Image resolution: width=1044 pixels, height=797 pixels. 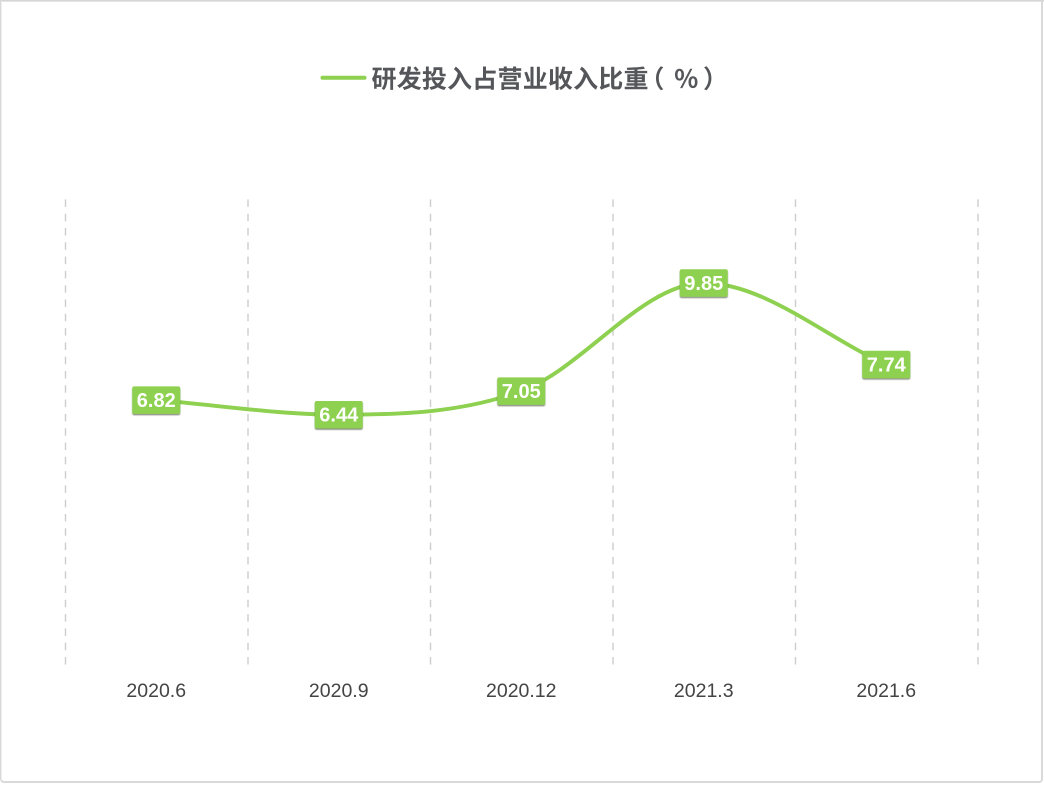 What do you see at coordinates (156, 401) in the screenshot?
I see `svg-text: 6.82` at bounding box center [156, 401].